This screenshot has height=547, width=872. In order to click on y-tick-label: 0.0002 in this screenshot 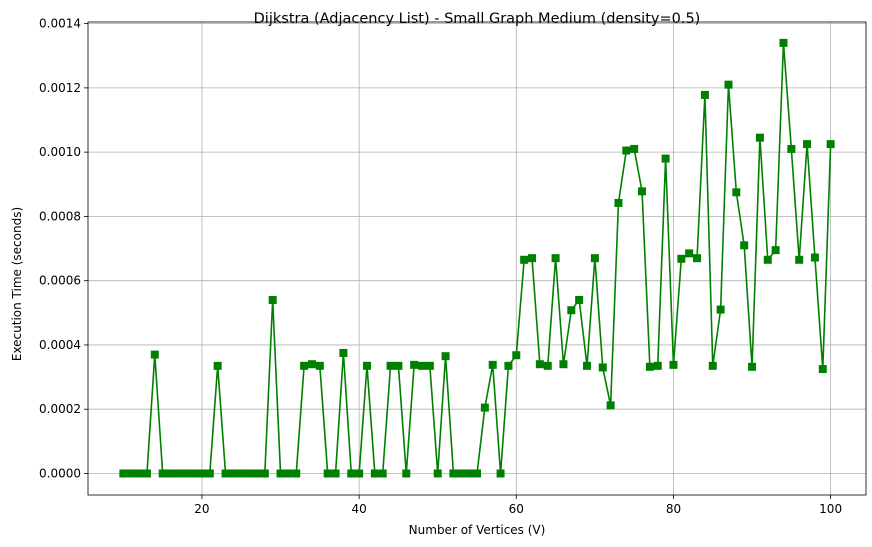, I will do `click(60, 409)`.